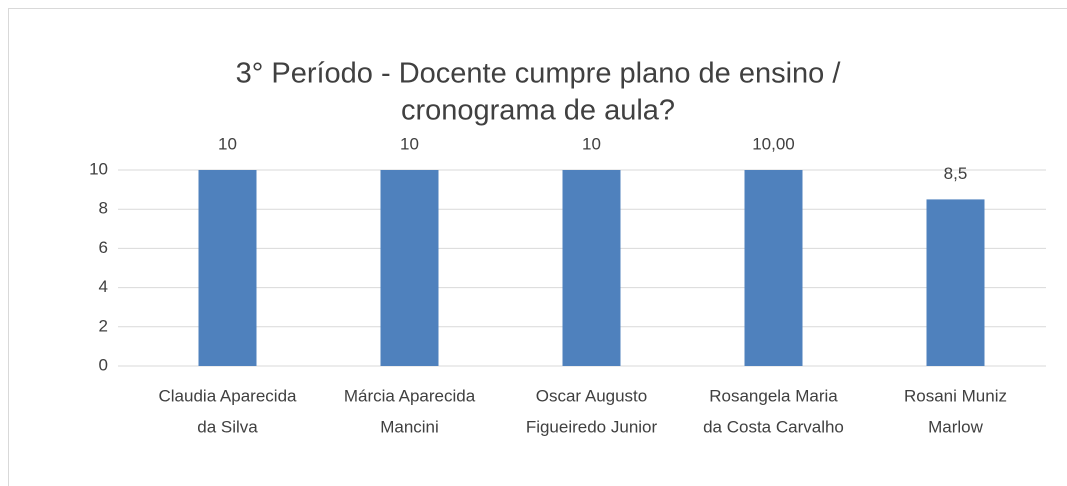 Image resolution: width=1067 pixels, height=486 pixels. What do you see at coordinates (956, 426) in the screenshot?
I see `x-tick-label: Marlow` at bounding box center [956, 426].